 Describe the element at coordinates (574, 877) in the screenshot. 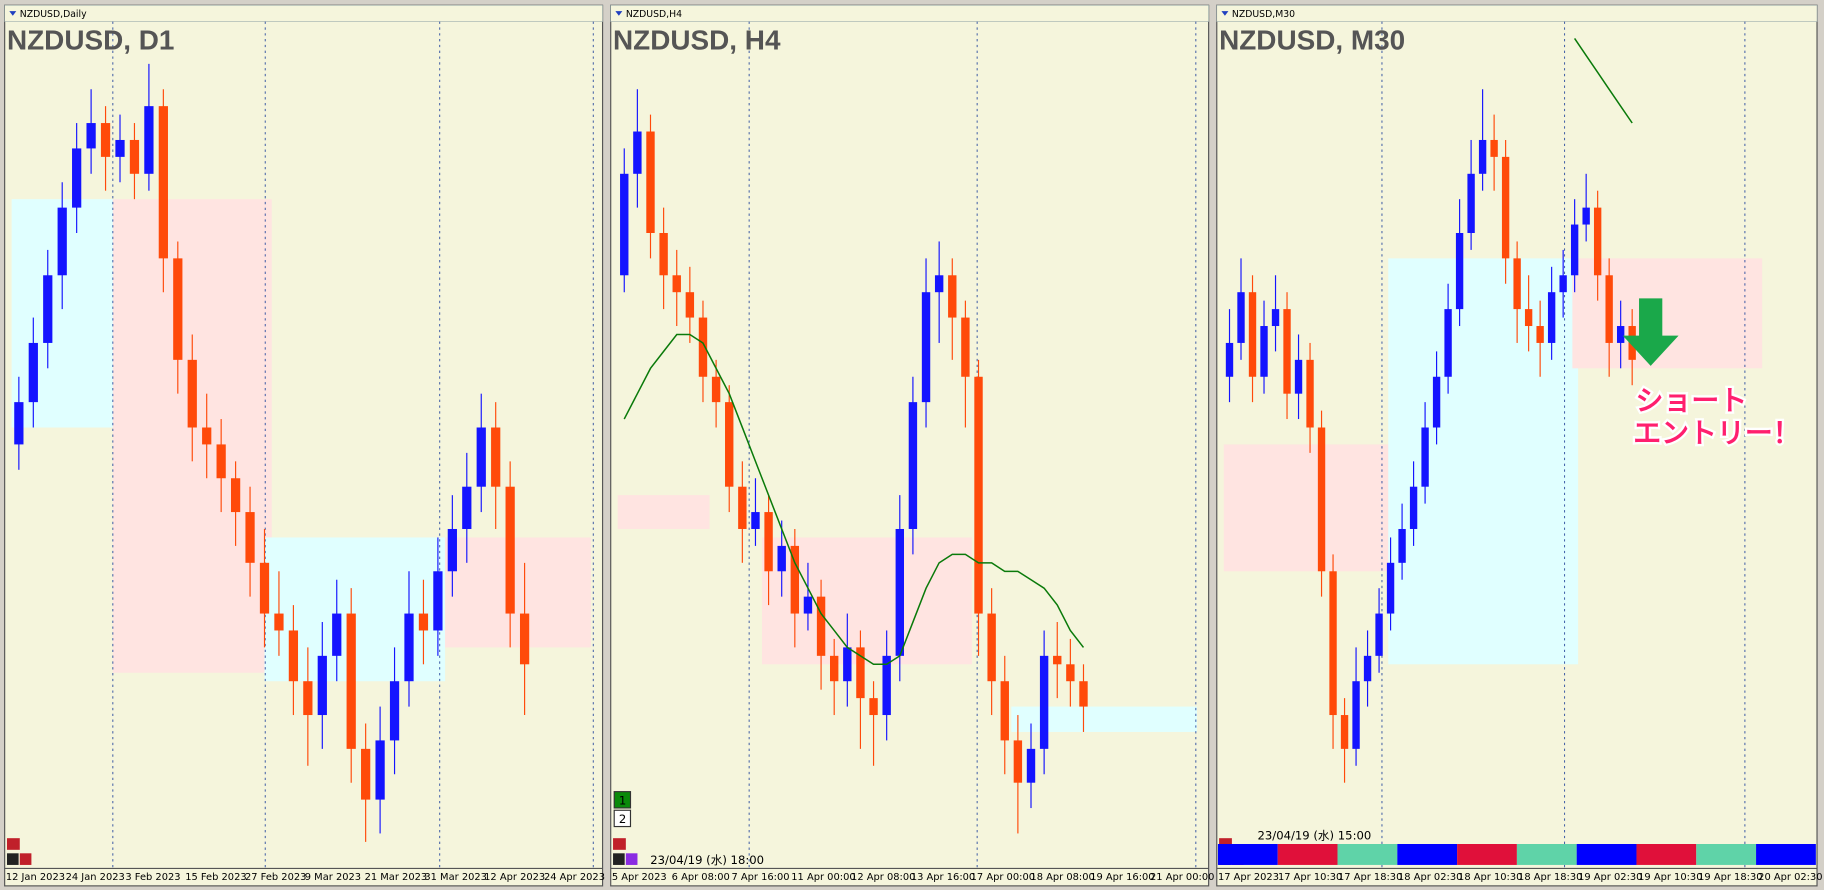

I see `x-tick-label: 24 Apr 2023` at that location.